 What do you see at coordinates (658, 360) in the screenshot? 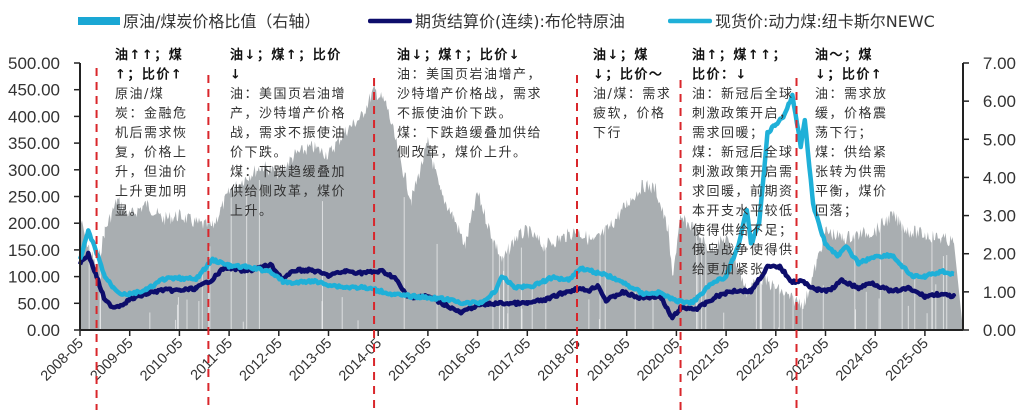
I see `x-tick-label: 2020-05` at bounding box center [658, 360].